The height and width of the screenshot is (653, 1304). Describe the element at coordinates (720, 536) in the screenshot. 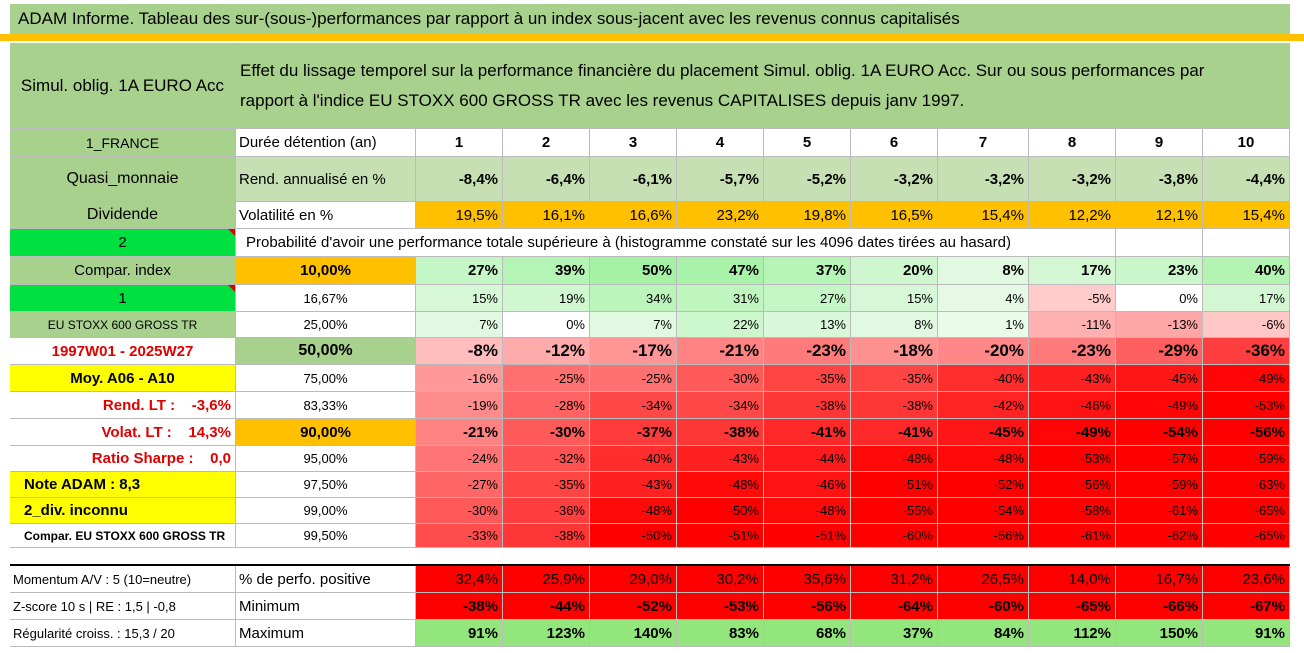

I see `prob-cell-r10-c4: -51%` at that location.